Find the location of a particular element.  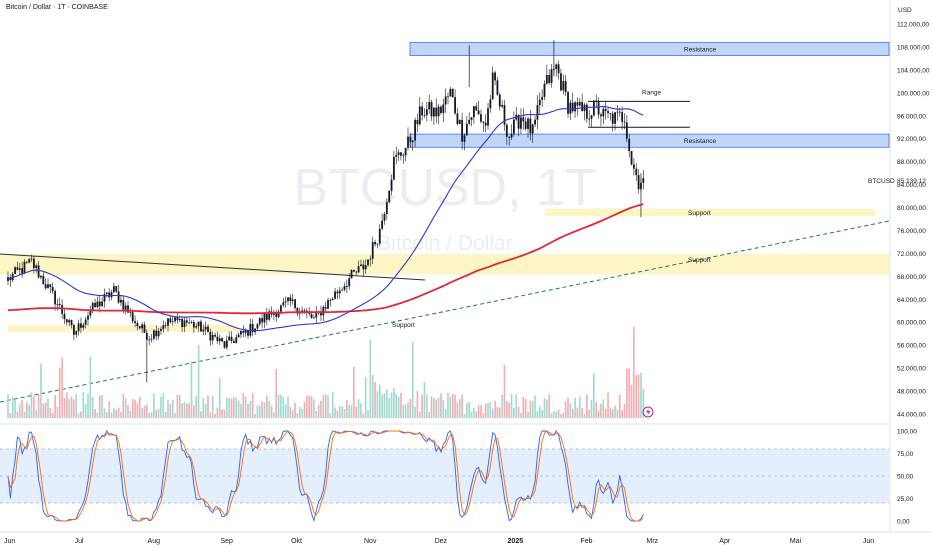

time-tick-label: Dez is located at coordinates (441, 541).